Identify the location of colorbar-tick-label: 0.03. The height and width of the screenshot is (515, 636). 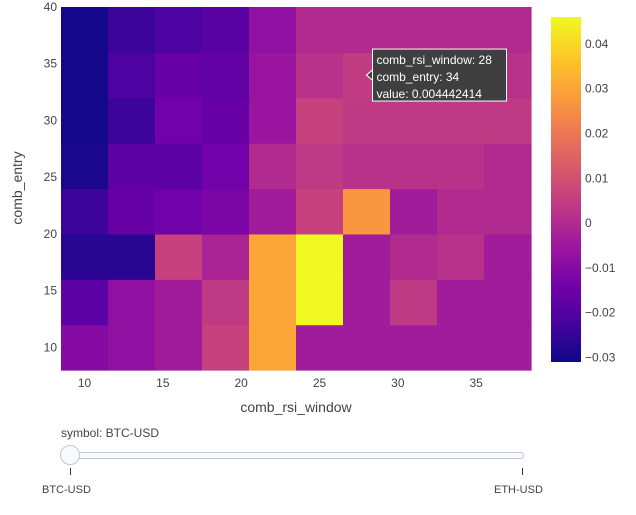
(597, 89).